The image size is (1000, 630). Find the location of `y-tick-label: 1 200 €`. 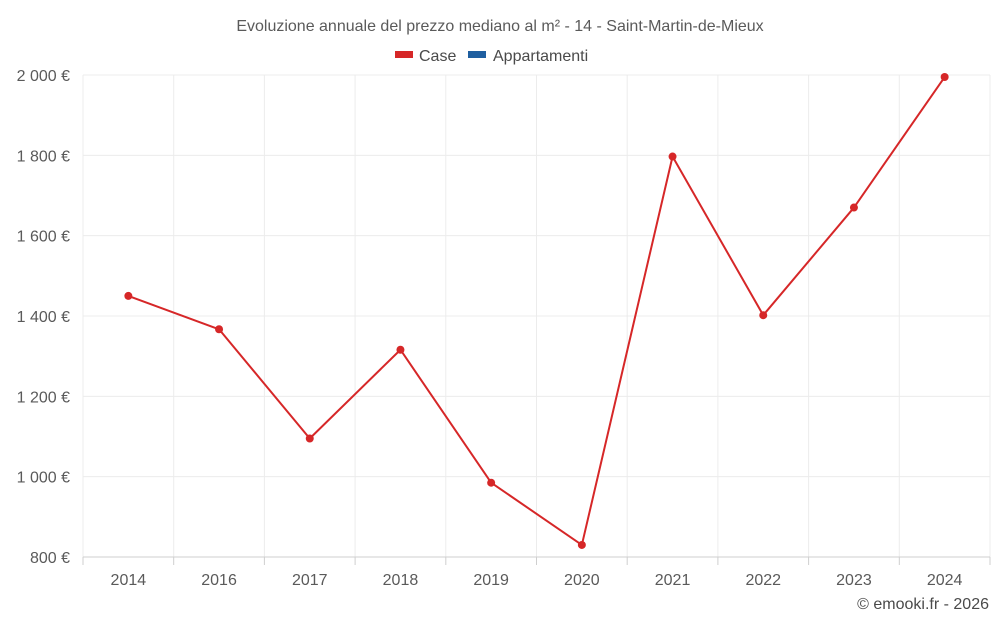

y-tick-label: 1 200 € is located at coordinates (43, 397).